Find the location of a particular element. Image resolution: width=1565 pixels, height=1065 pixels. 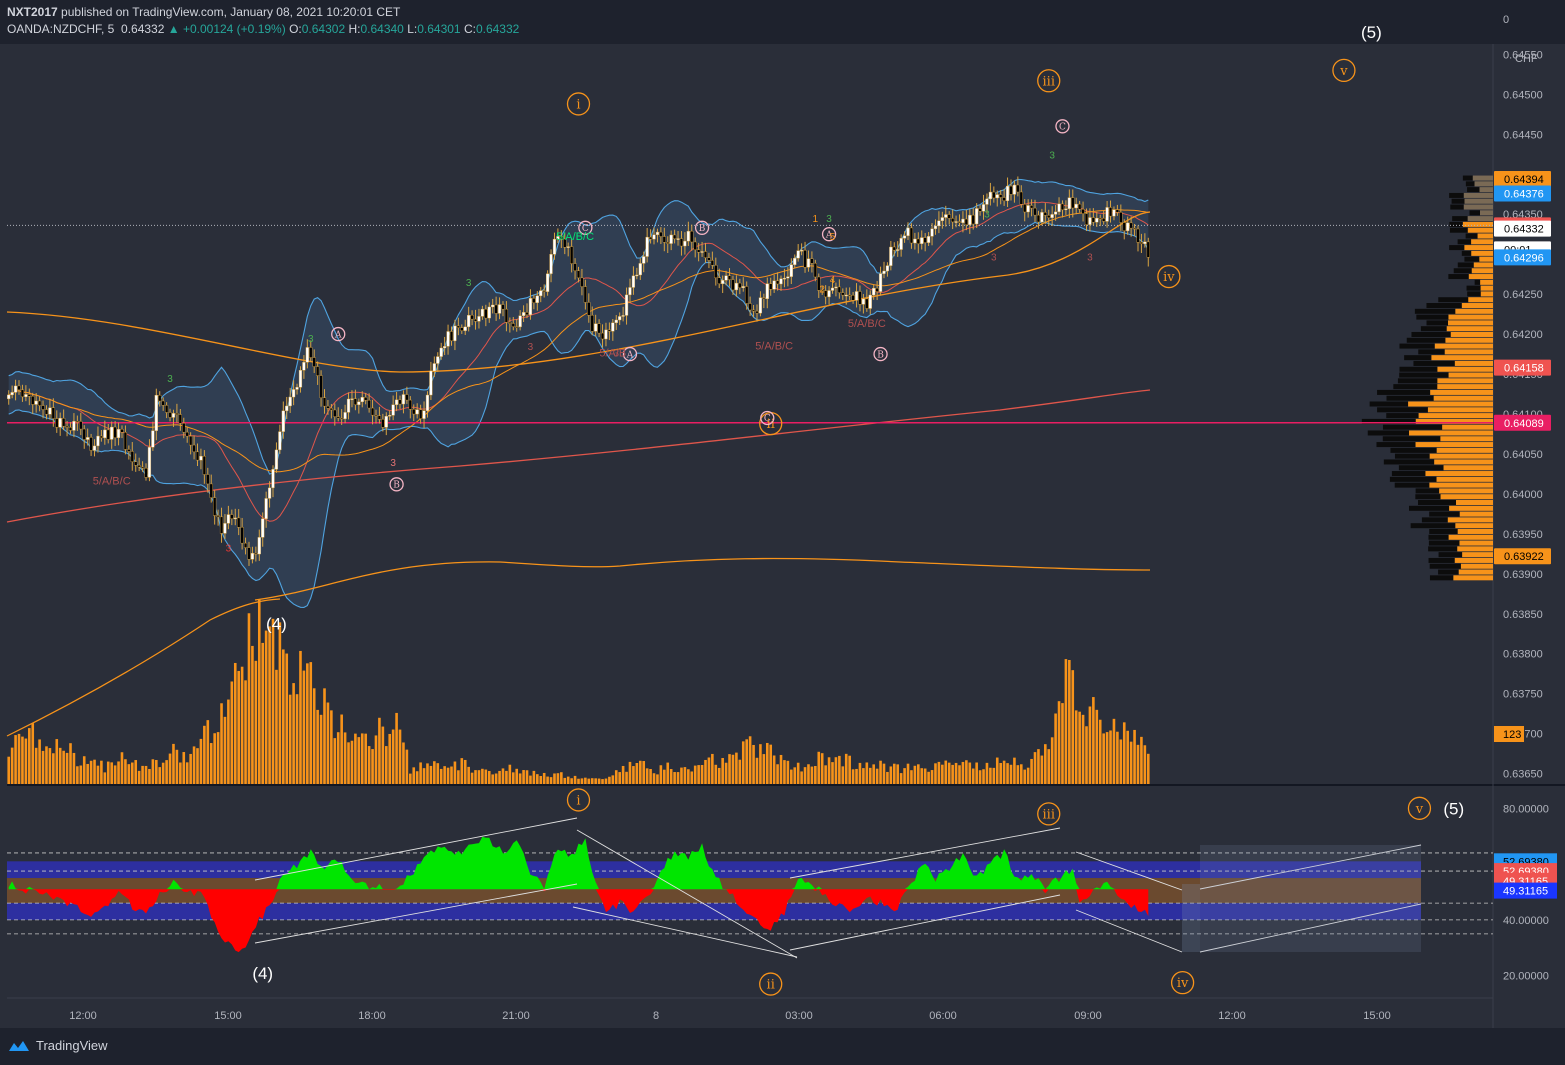

author-name: NXT2017 is located at coordinates (32, 12).